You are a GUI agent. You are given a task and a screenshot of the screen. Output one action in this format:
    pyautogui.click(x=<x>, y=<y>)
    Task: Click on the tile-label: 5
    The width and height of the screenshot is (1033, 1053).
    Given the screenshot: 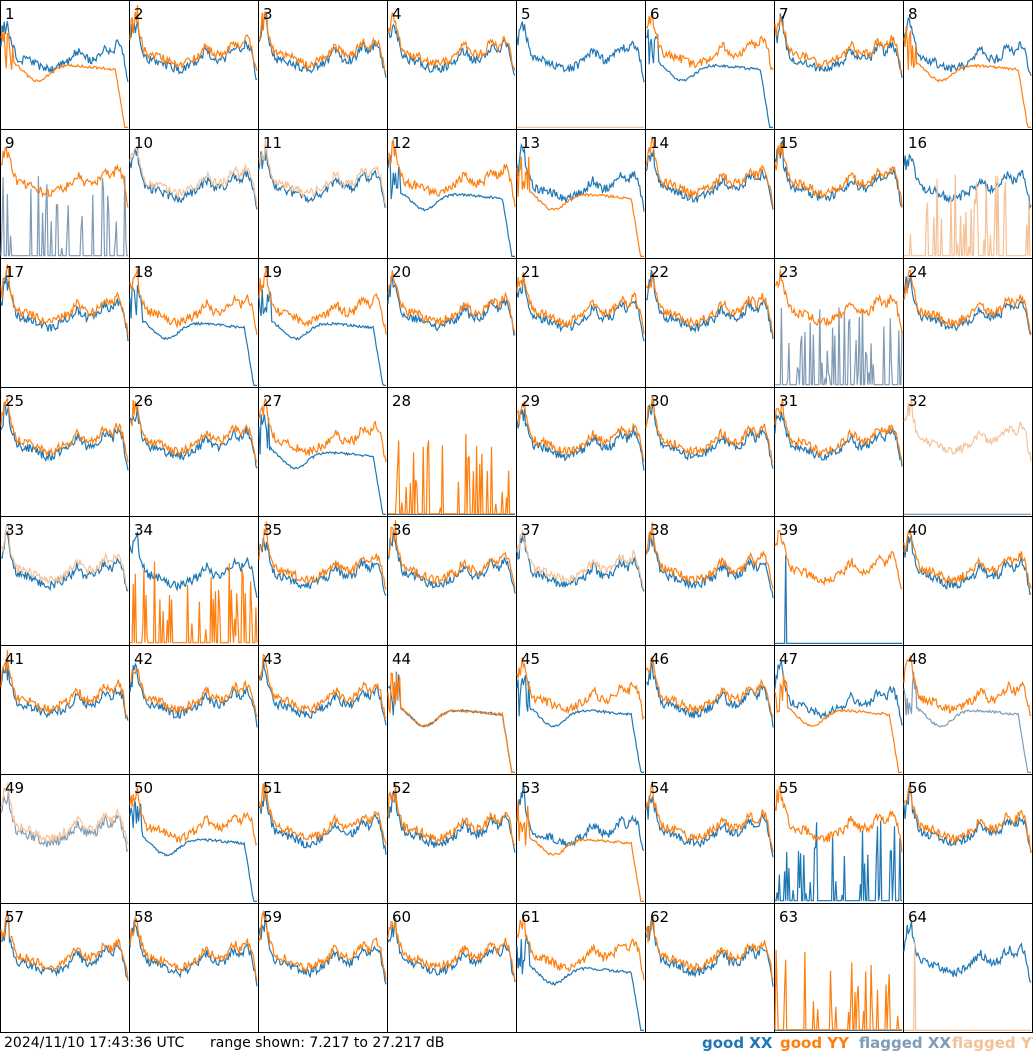 What is the action you would take?
    pyautogui.click(x=526, y=14)
    